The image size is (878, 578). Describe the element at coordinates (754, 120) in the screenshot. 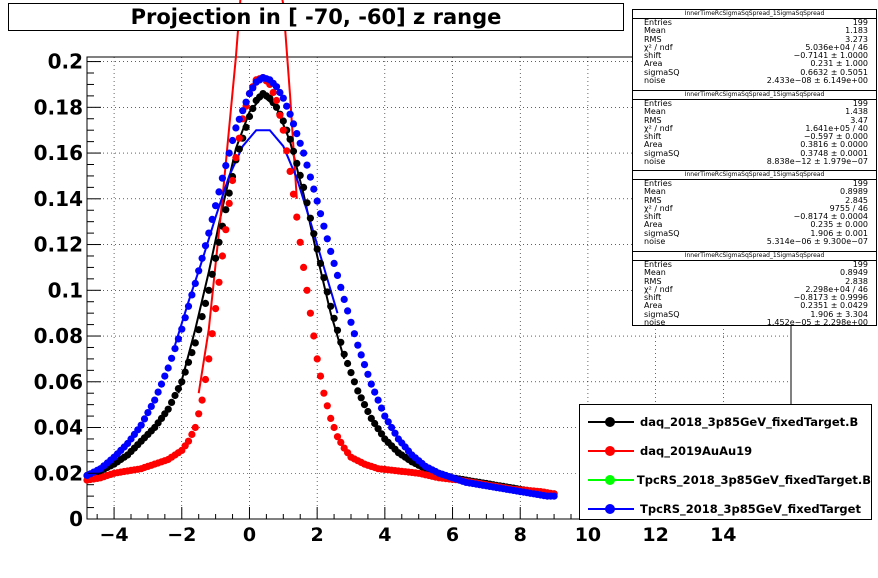

I see `stats-row: RMS 3.47` at that location.